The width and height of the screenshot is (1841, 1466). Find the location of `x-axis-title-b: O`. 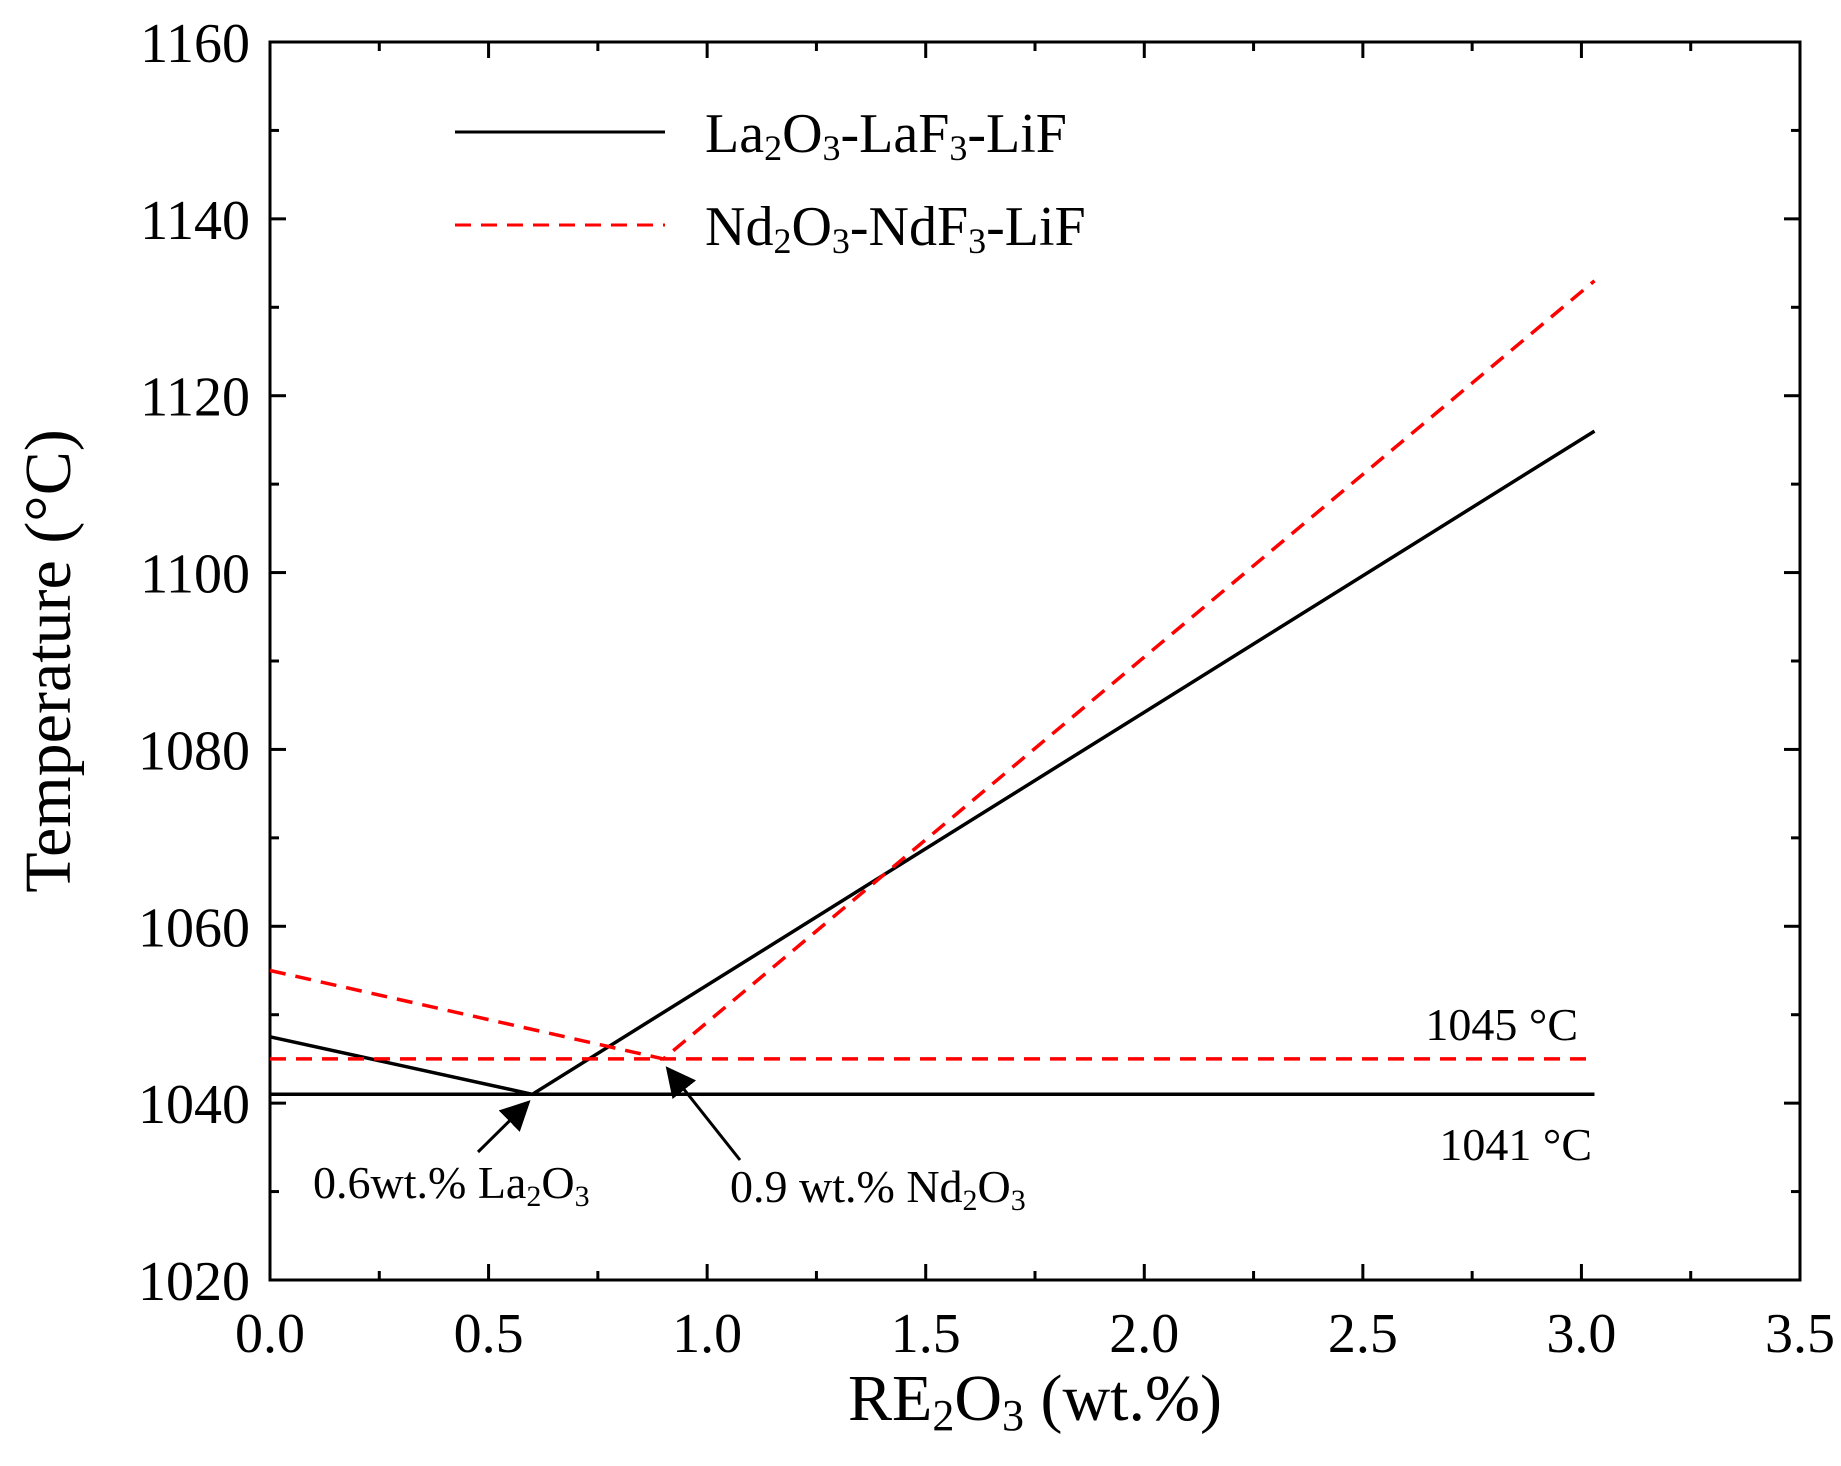

x-axis-title-b: O is located at coordinates (978, 1398).